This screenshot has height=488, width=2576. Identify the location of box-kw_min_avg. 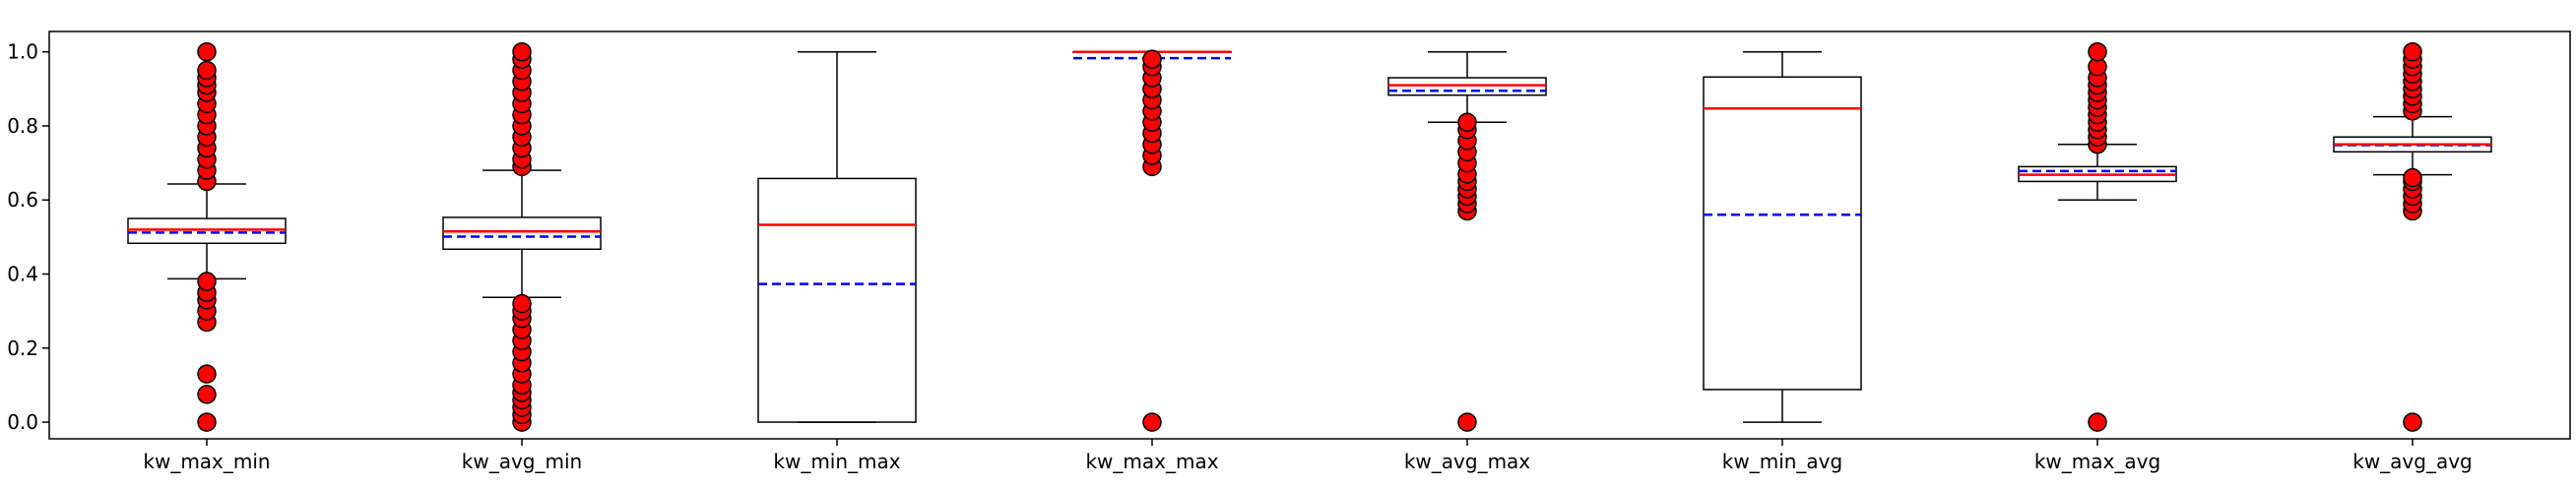
(1782, 236).